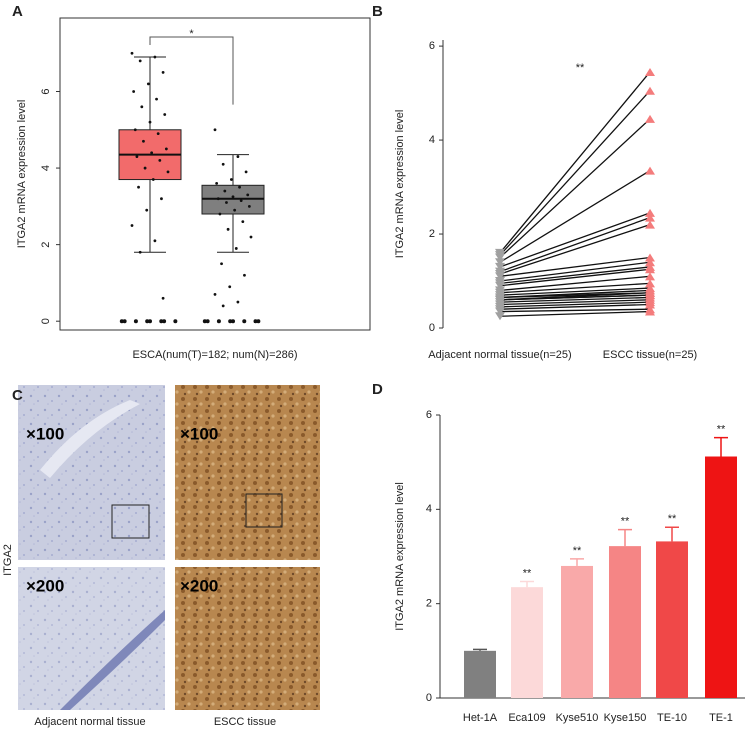  What do you see at coordinates (377, 389) in the screenshot?
I see `panel-label: D` at bounding box center [377, 389].